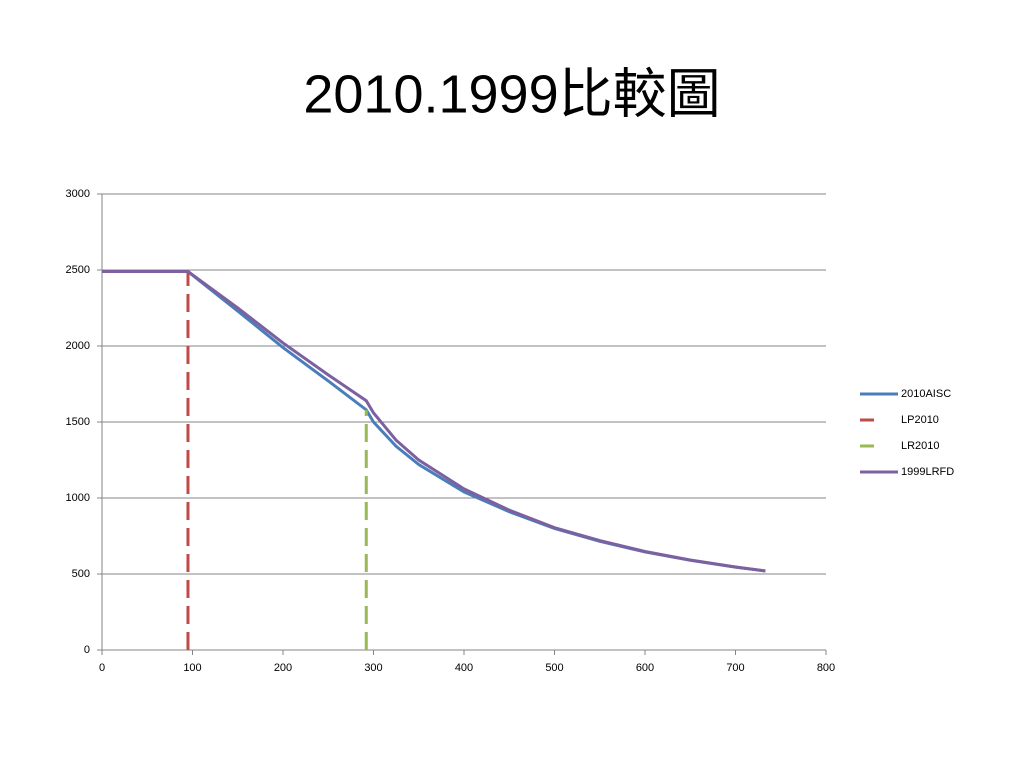 The image size is (1024, 768). Describe the element at coordinates (464, 668) in the screenshot. I see `x-tick-label: 400` at that location.